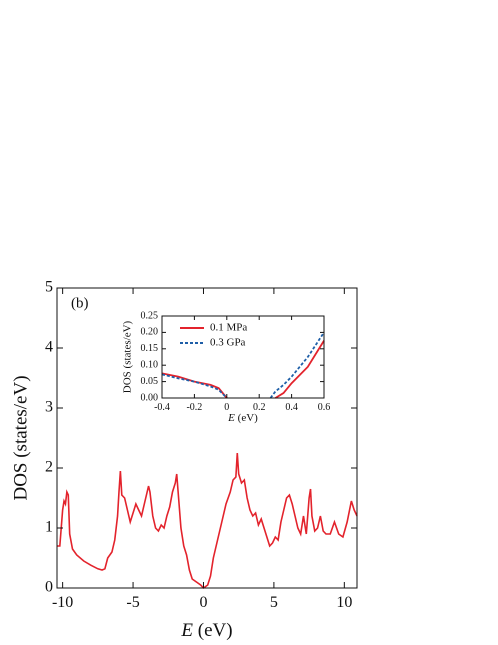 The height and width of the screenshot is (645, 498). Describe the element at coordinates (49, 467) in the screenshot. I see `y-tick-label: 2` at that location.